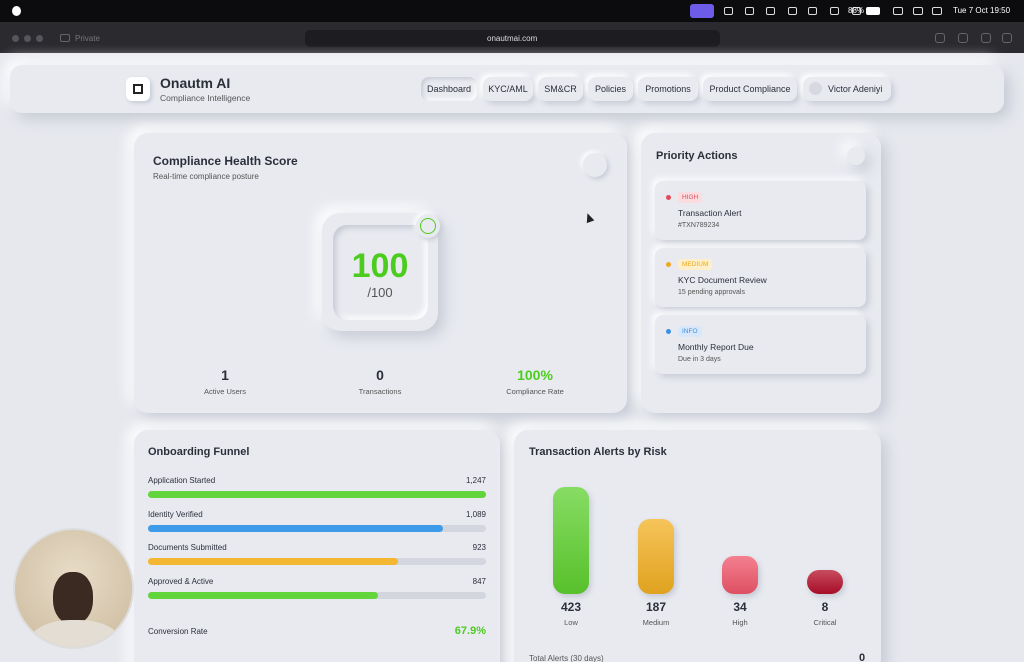 The width and height of the screenshot is (1024, 662). Describe the element at coordinates (195, 83) in the screenshot. I see `brand: Onautm AI` at that location.